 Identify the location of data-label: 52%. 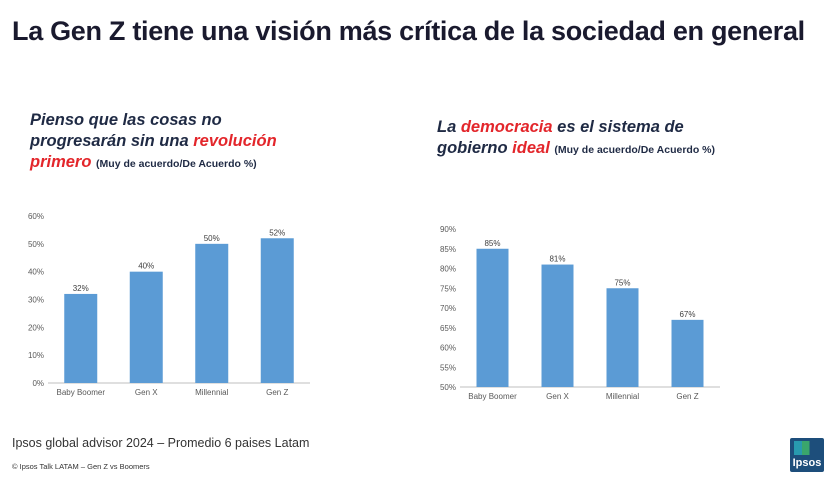
(277, 232).